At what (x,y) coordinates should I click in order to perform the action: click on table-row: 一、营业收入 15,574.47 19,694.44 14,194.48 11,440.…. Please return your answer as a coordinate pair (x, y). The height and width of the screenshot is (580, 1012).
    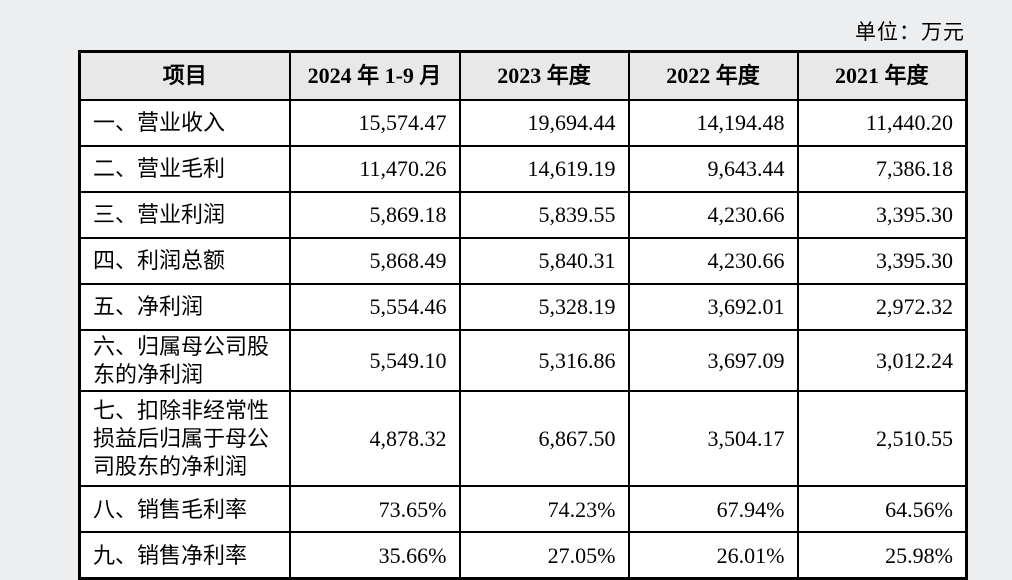
    Looking at the image, I should click on (523, 123).